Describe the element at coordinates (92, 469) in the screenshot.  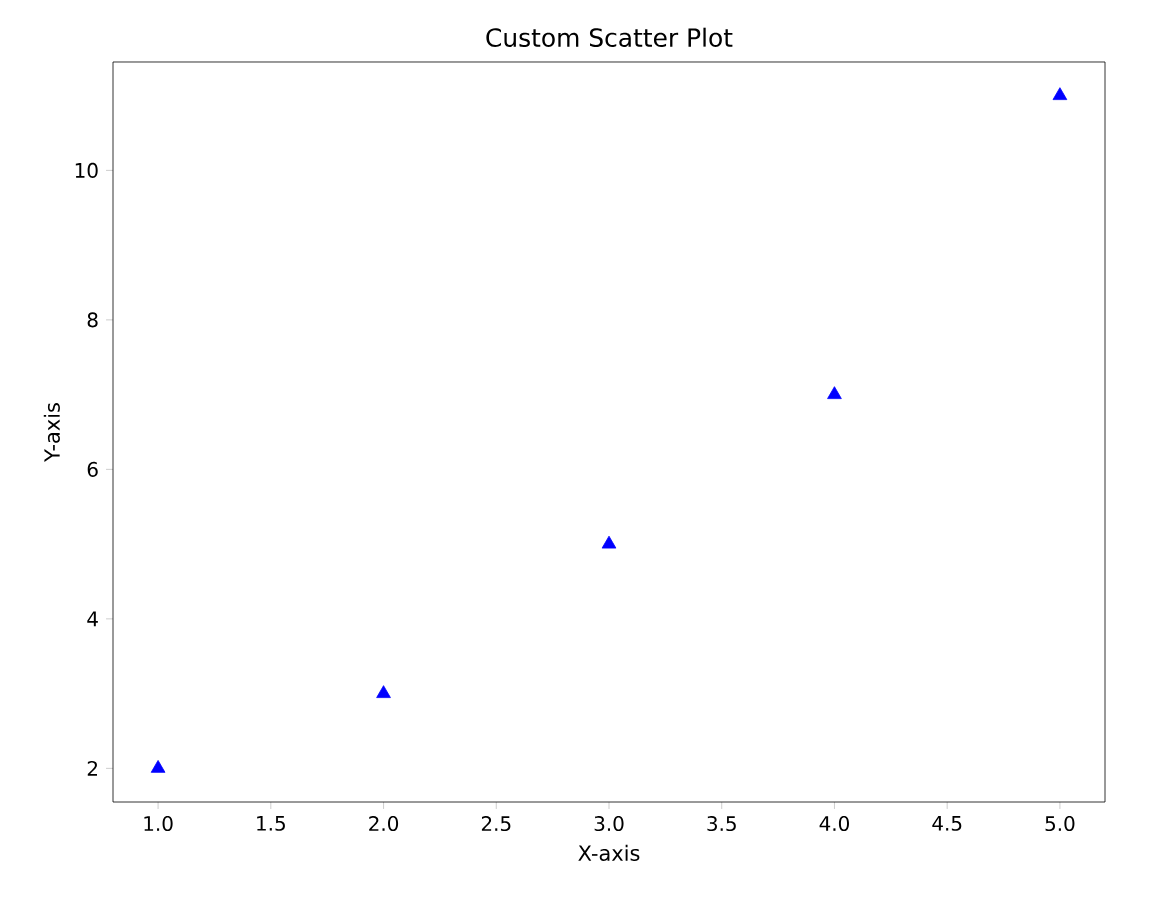
I see `y-tick-label: 6` at that location.